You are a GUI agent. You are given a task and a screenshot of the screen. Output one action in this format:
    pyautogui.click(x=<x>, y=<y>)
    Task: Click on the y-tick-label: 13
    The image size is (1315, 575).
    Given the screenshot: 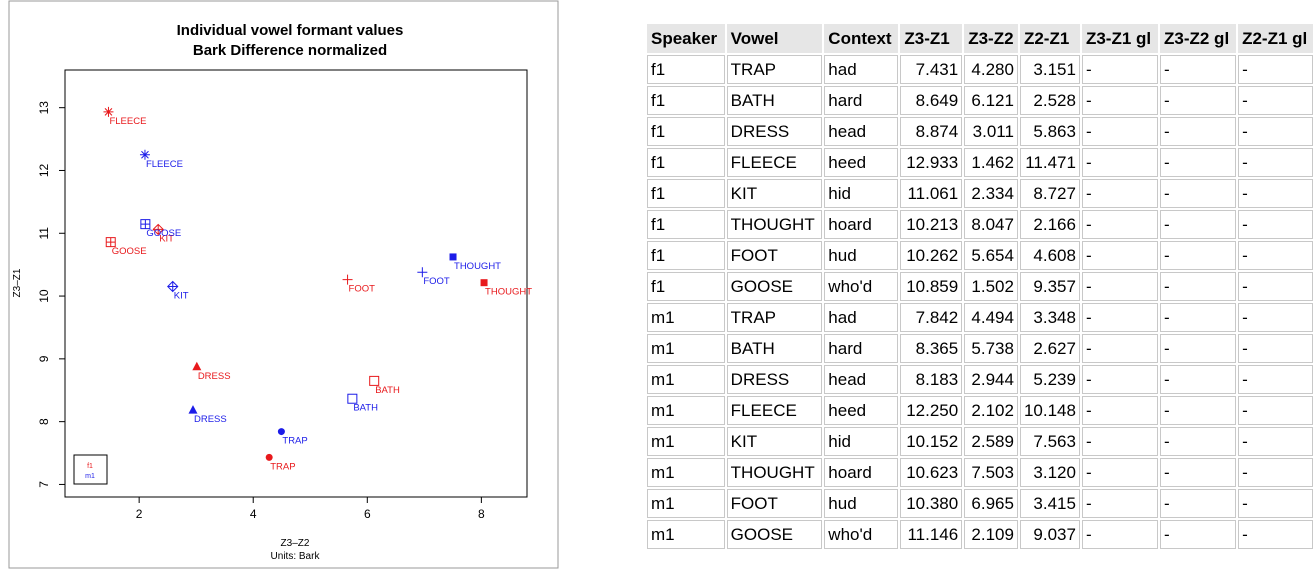 What is the action you would take?
    pyautogui.click(x=44, y=108)
    